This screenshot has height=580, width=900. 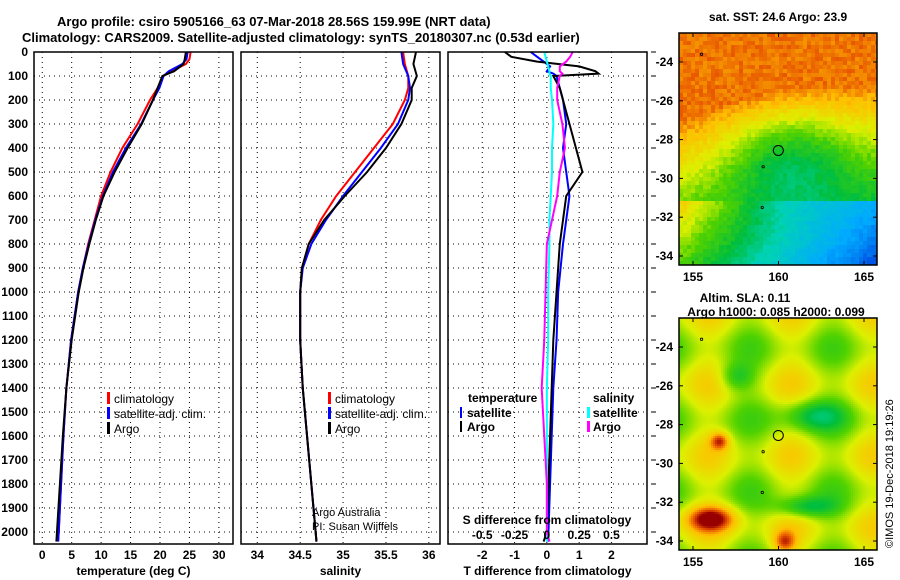 What do you see at coordinates (614, 398) in the screenshot?
I see `legend-title: salinity` at bounding box center [614, 398].